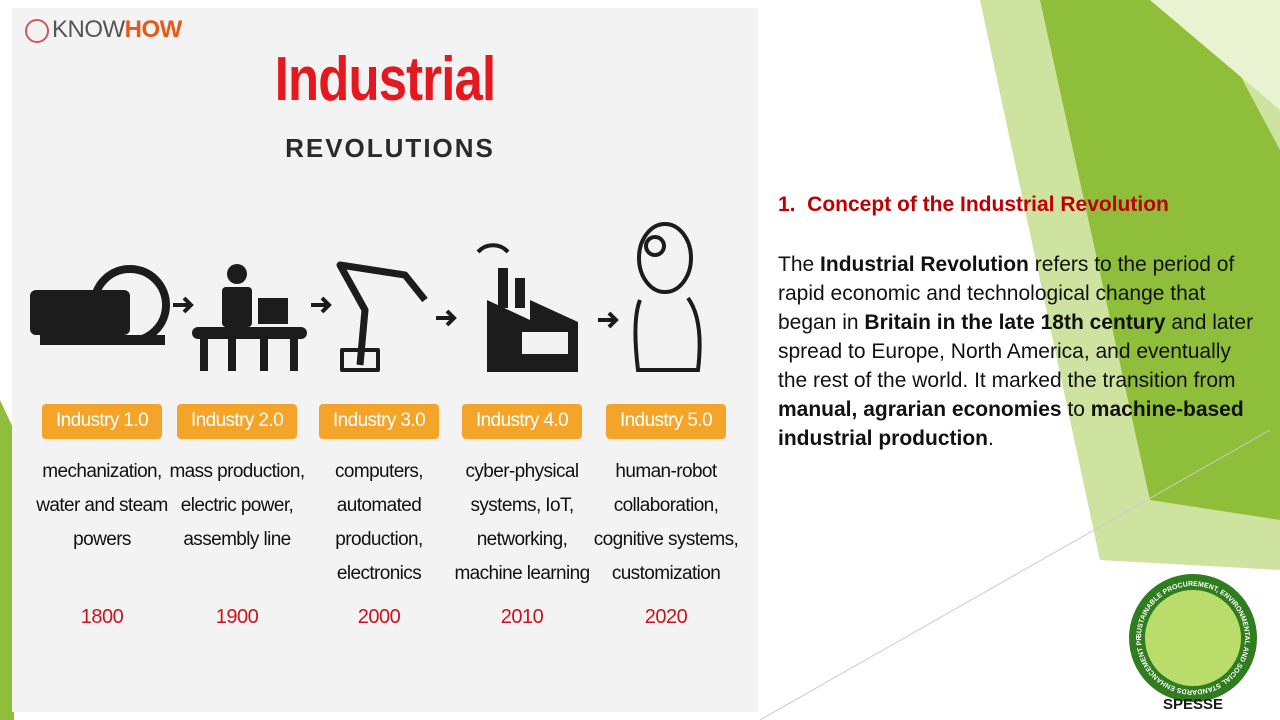  What do you see at coordinates (379, 421) in the screenshot?
I see `stage-label: Industry 3.0` at bounding box center [379, 421].